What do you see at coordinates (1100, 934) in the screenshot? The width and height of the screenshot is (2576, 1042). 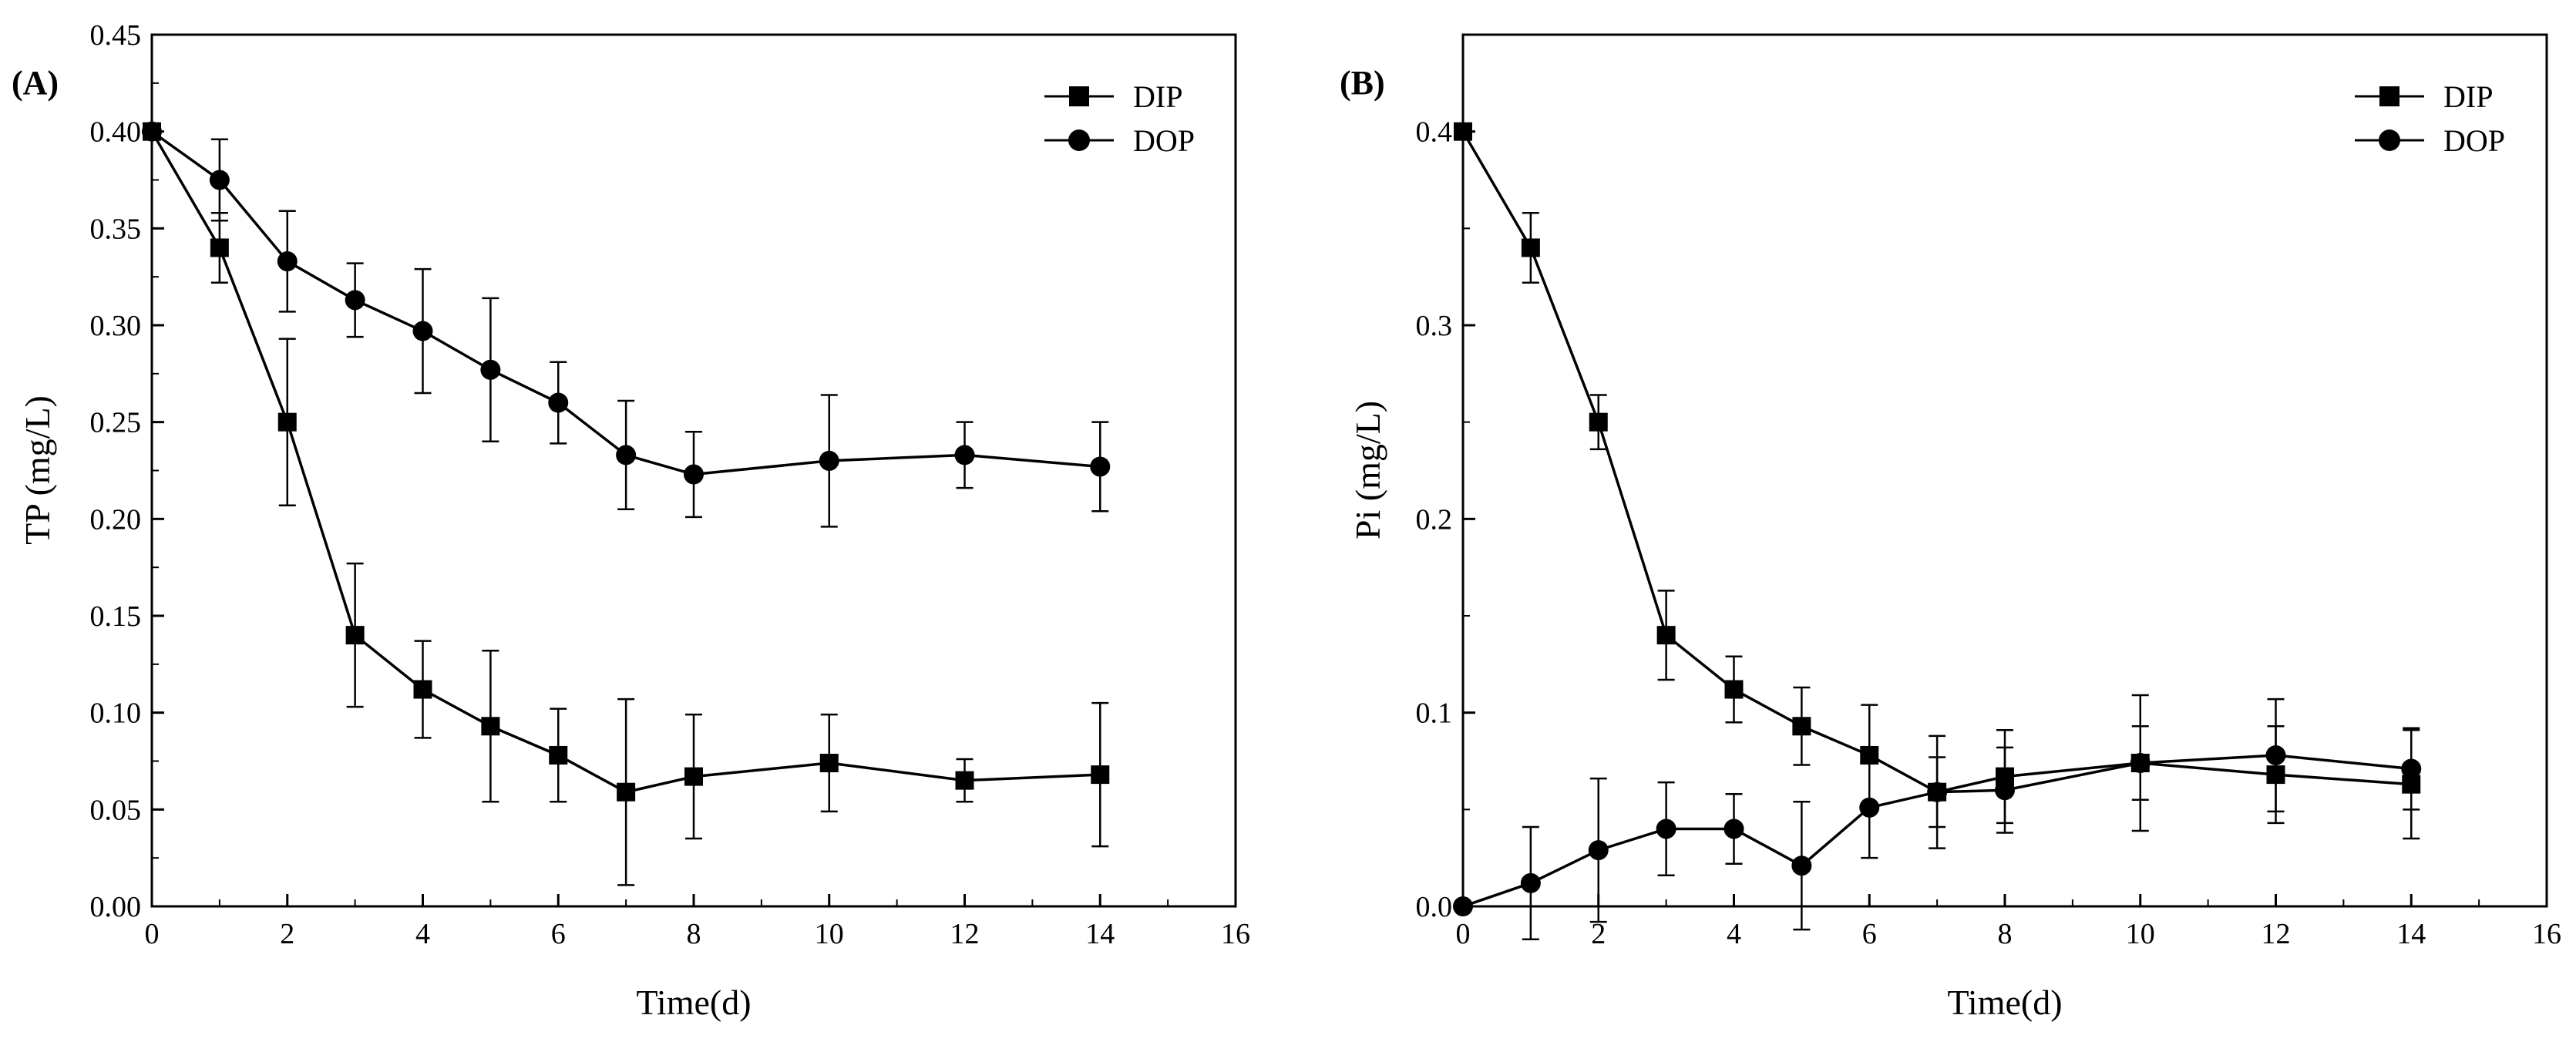 I see `x-tick-label-a-7: 14` at bounding box center [1100, 934].